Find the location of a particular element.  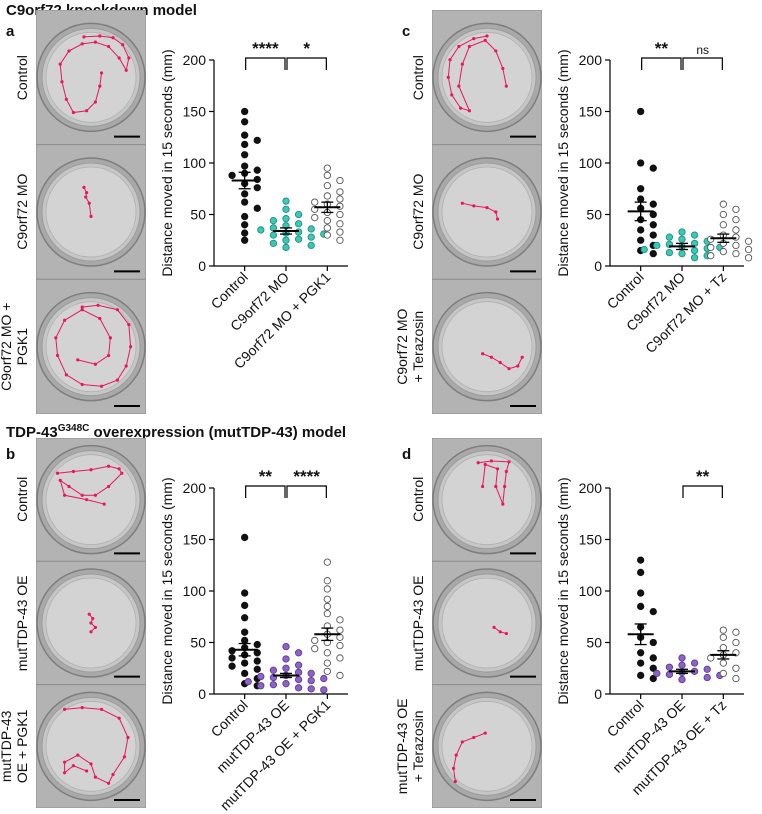

row-label-line: mutTDP-43 OE is located at coordinates (22, 623).